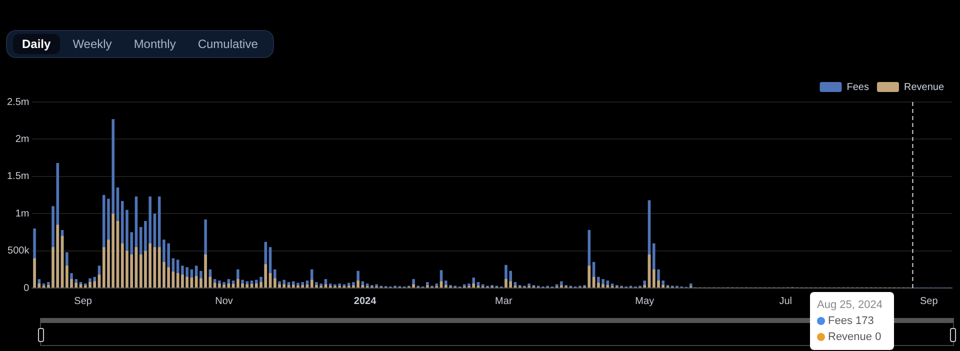 This screenshot has width=960, height=351. I want to click on view-switcher: Daily Weekly Monthly Cumulative, so click(140, 44).